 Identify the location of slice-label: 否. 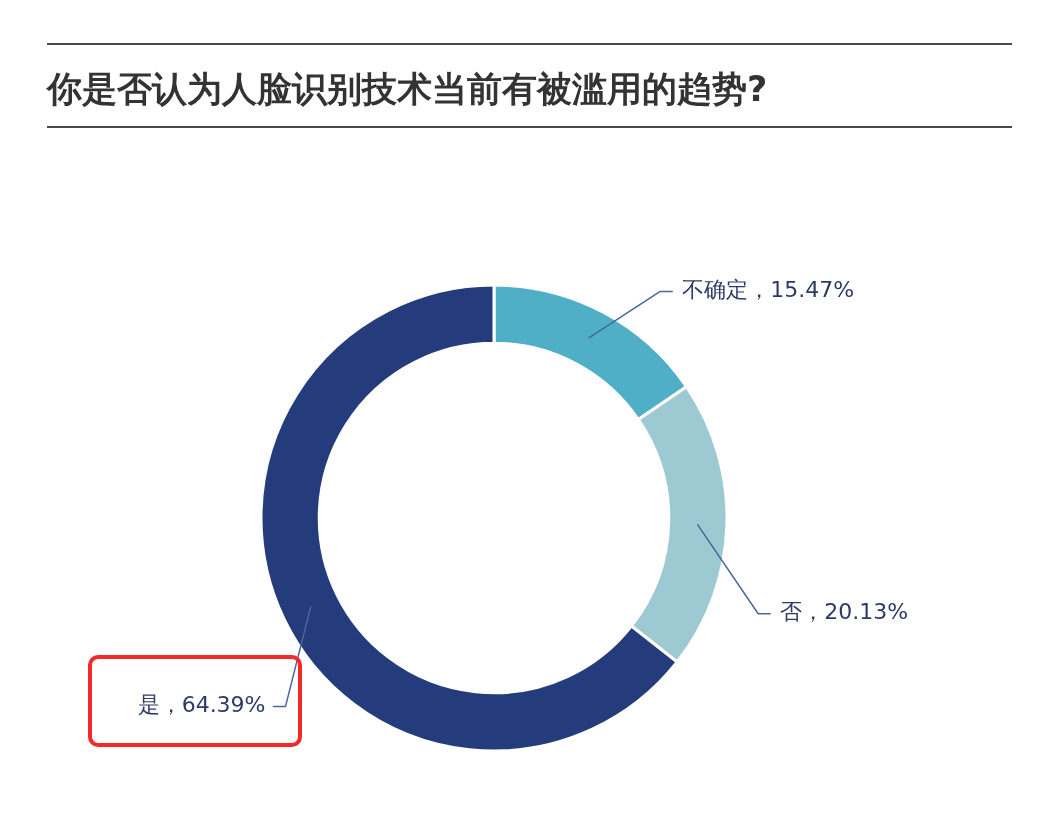
(791, 612).